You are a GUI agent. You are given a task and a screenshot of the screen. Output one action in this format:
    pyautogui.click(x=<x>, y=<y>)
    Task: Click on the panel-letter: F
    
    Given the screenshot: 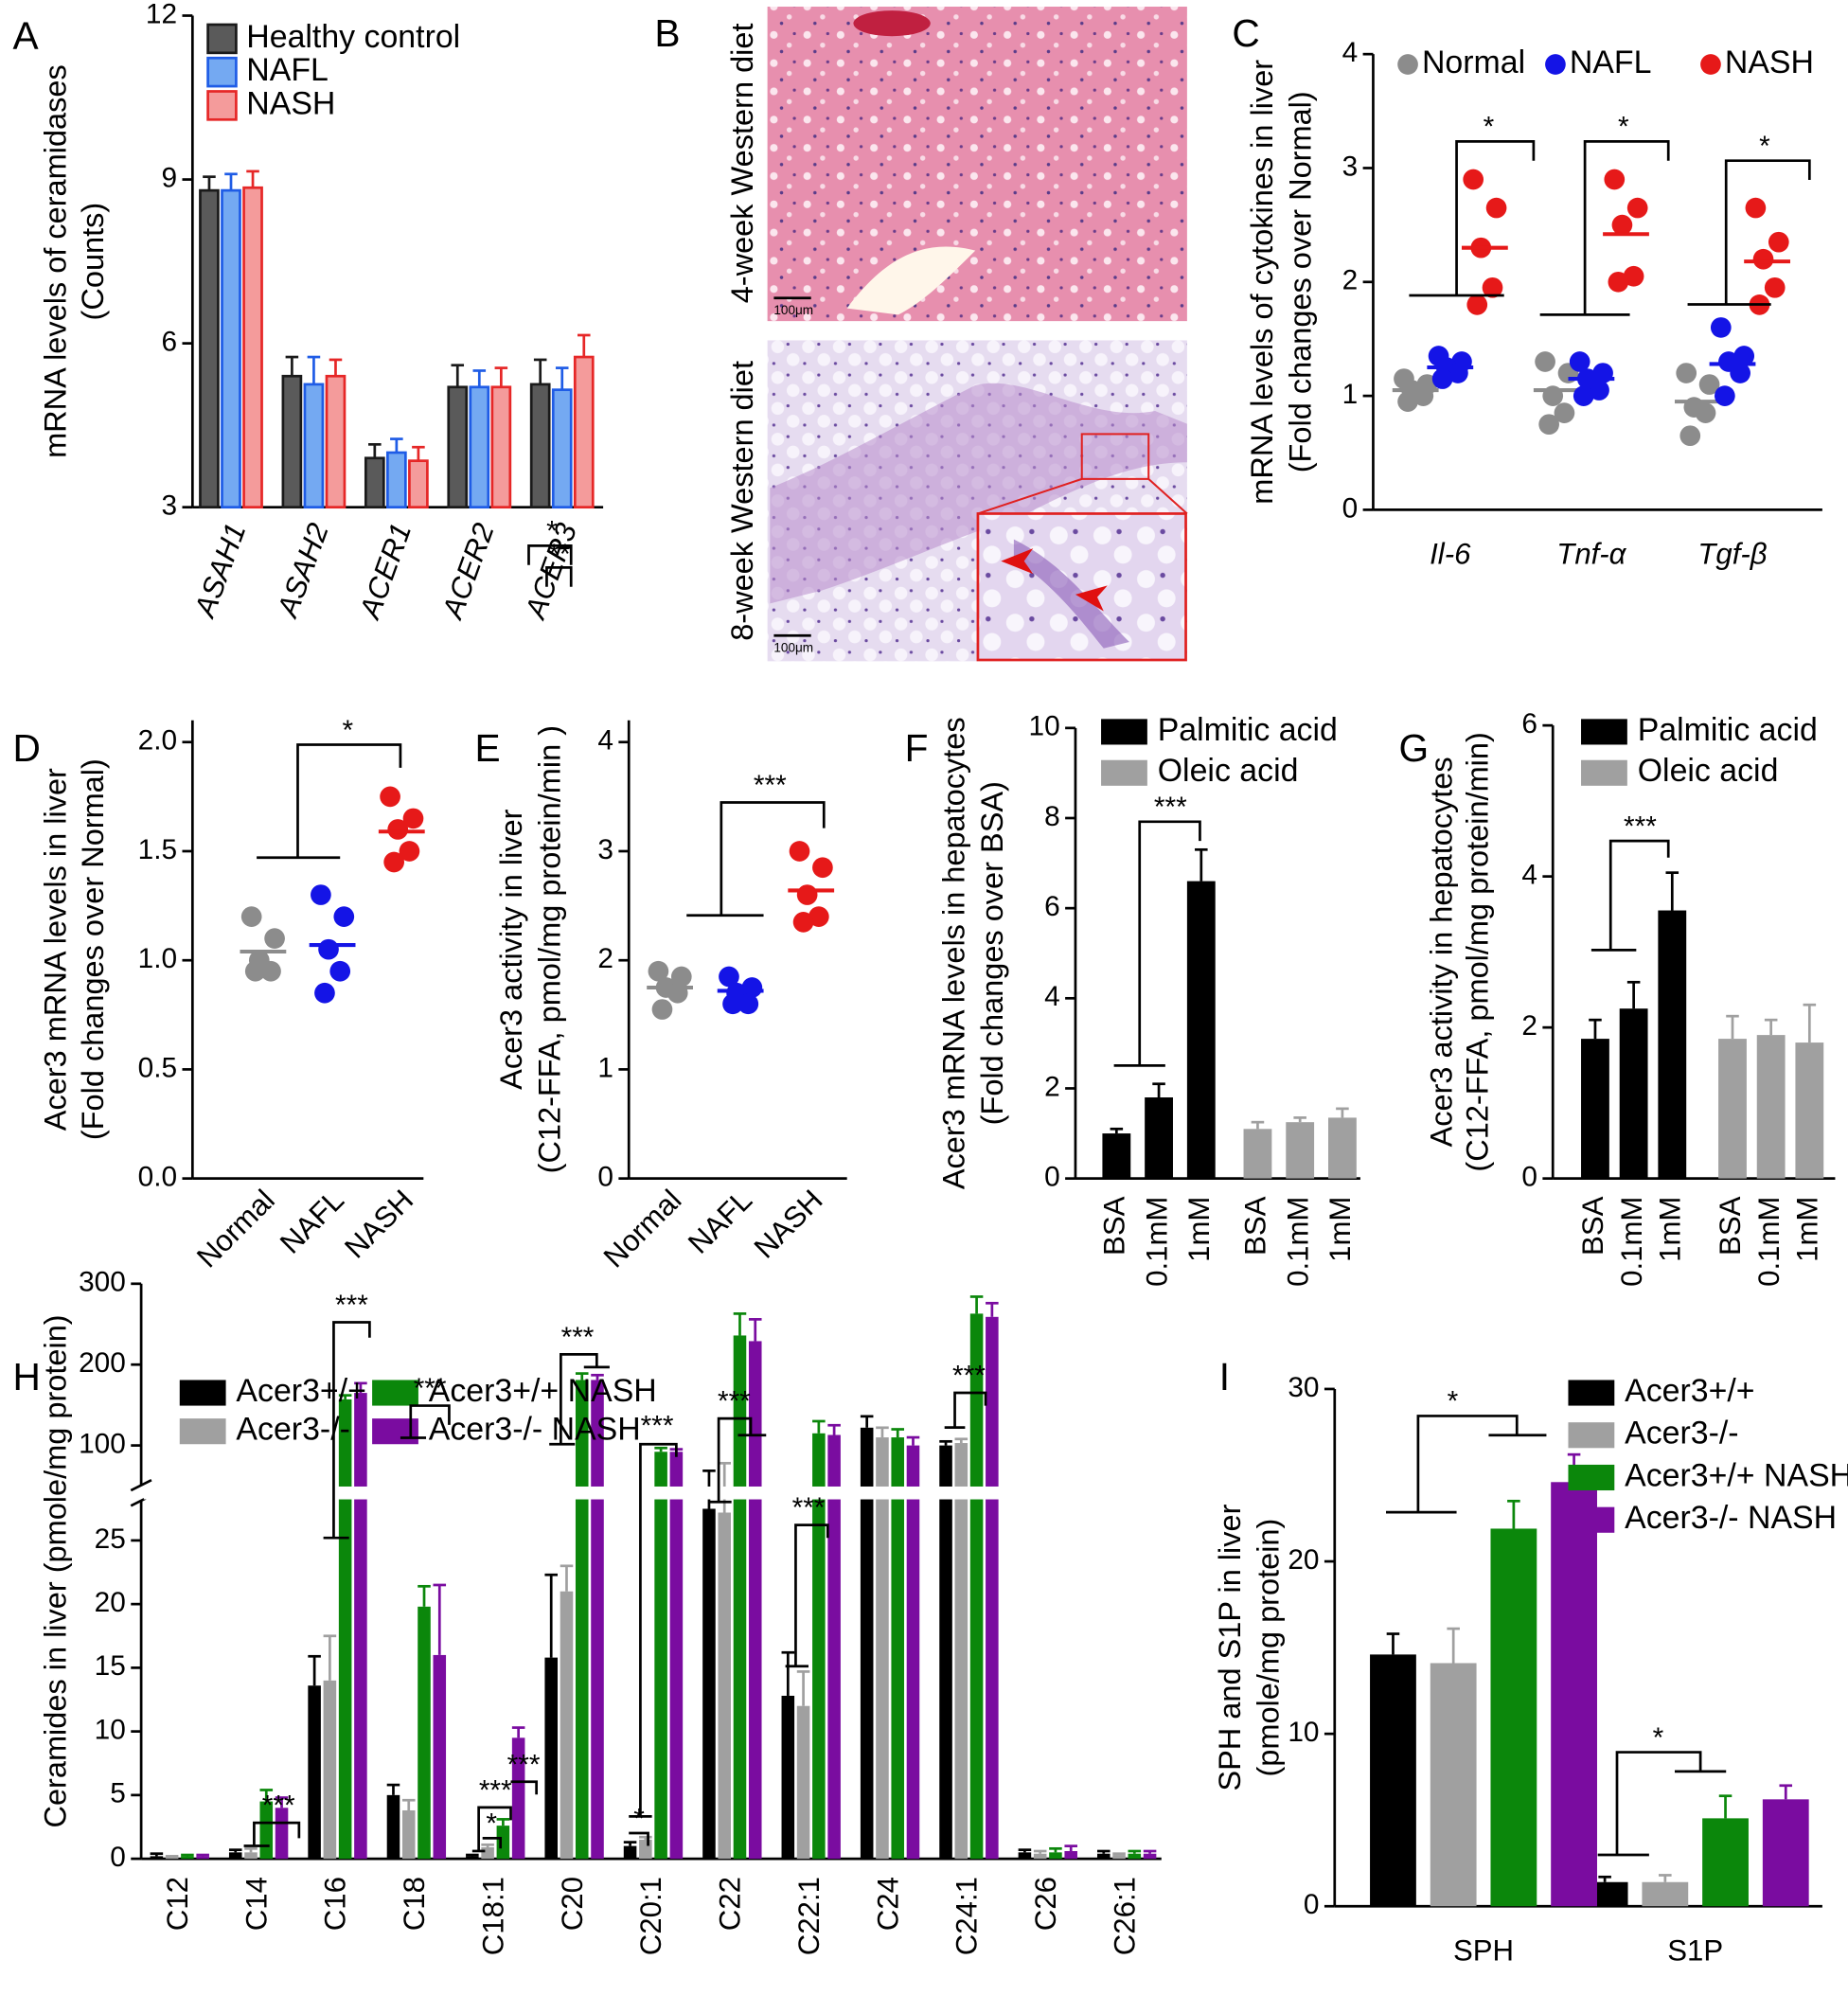 What is the action you would take?
    pyautogui.click(x=917, y=748)
    